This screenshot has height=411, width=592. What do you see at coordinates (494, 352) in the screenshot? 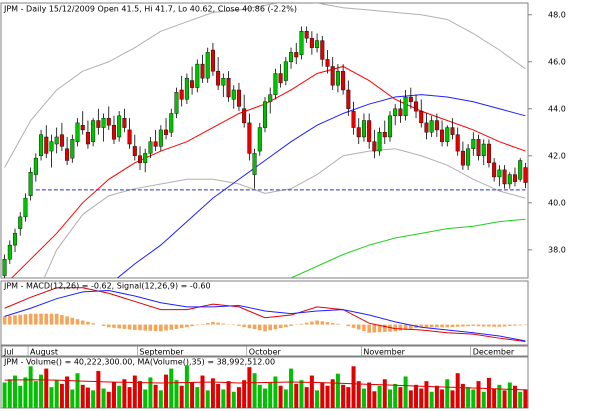
I see `x-tick-label: December` at bounding box center [494, 352].